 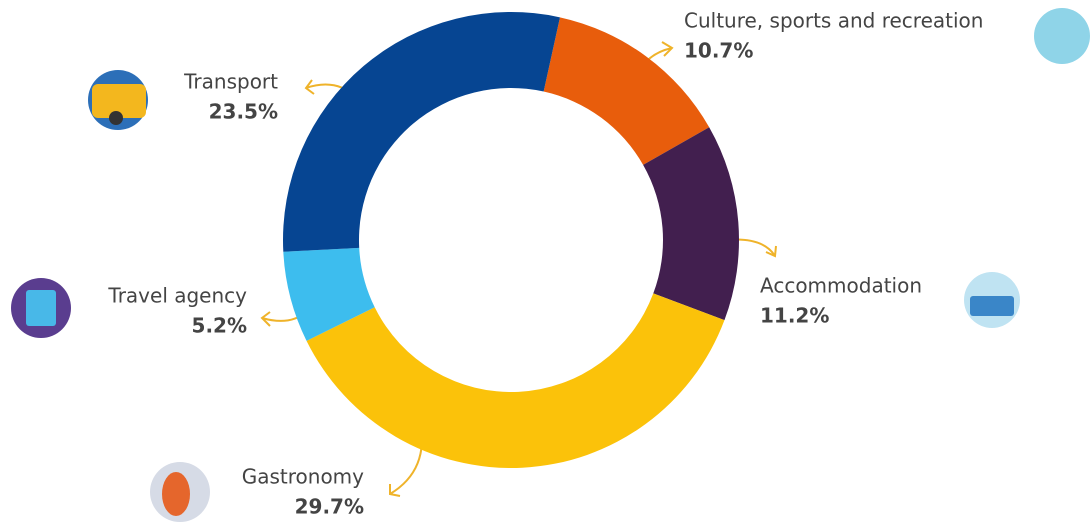 What do you see at coordinates (177, 296) in the screenshot?
I see `category-label: Travel agency` at bounding box center [177, 296].